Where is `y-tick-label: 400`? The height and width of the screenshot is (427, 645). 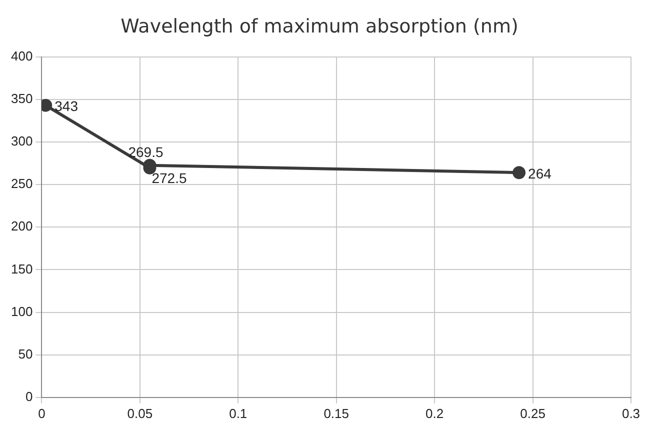
y-tick-label: 400 is located at coordinates (21, 56).